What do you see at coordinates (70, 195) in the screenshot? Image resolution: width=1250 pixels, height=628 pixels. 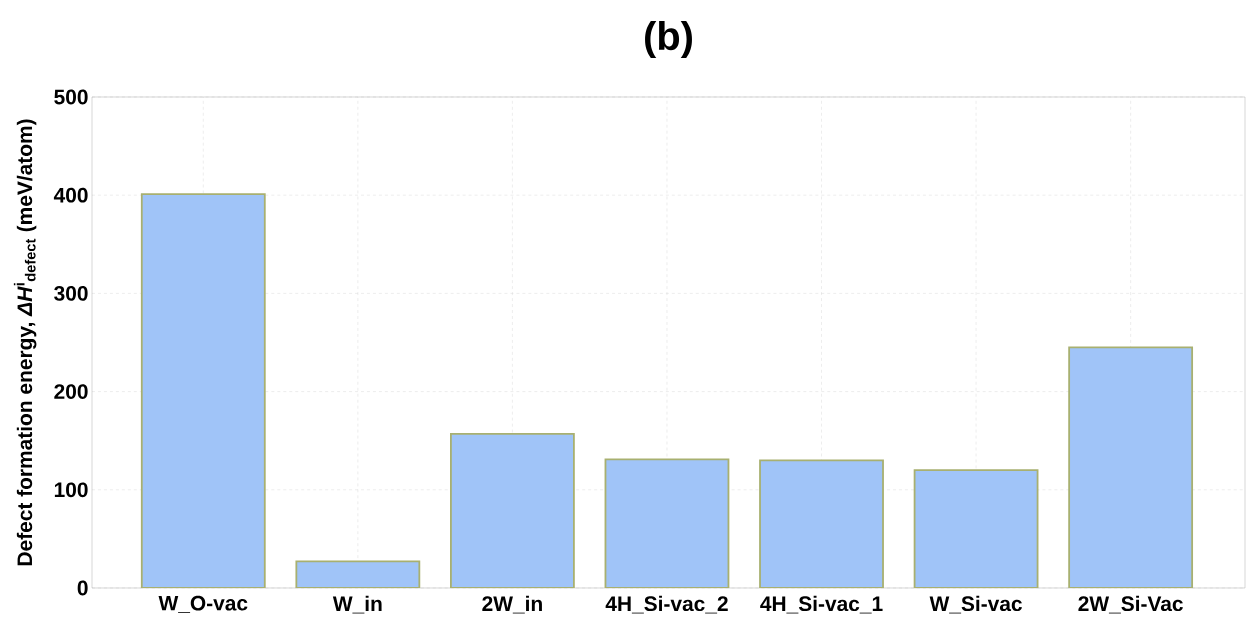 I see `y-tick-label: 400` at bounding box center [70, 195].